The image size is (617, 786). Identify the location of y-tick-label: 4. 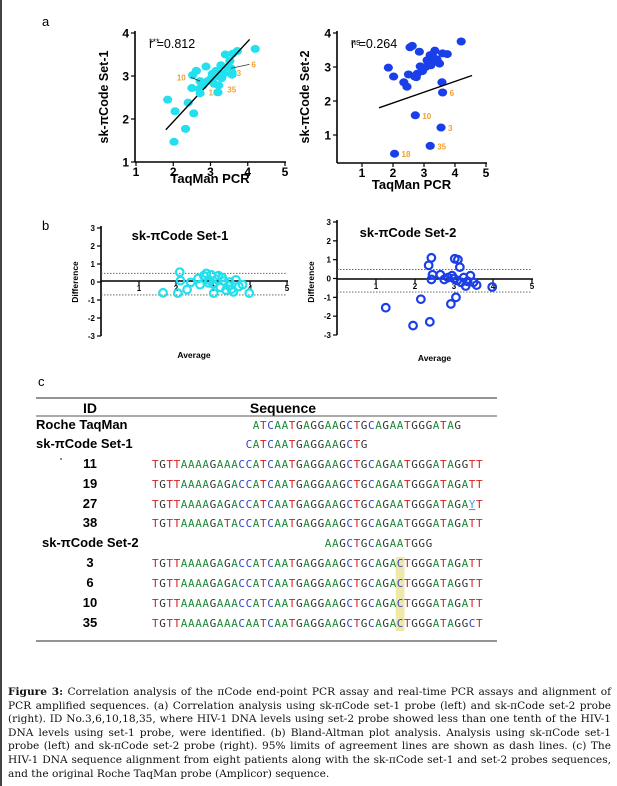
(327, 34).